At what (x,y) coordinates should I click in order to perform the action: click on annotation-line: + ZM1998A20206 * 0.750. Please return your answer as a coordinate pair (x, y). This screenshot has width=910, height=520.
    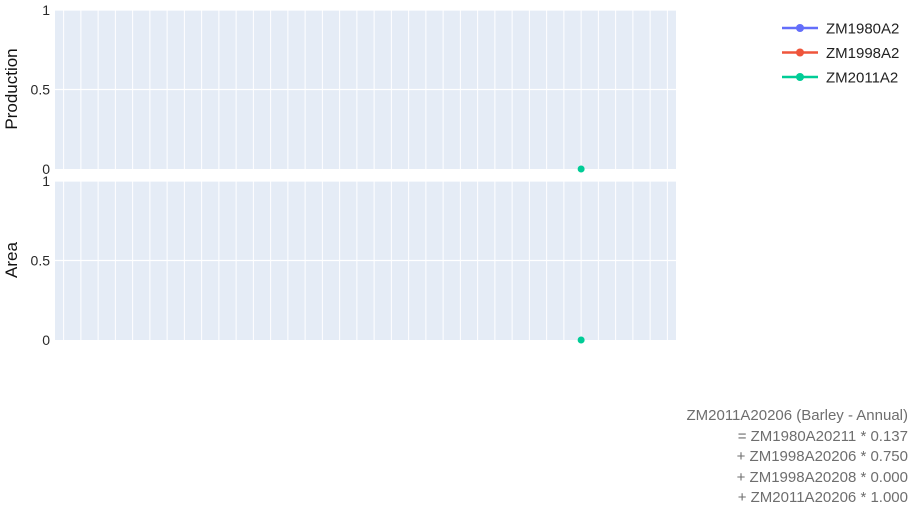
    Looking at the image, I should click on (822, 456).